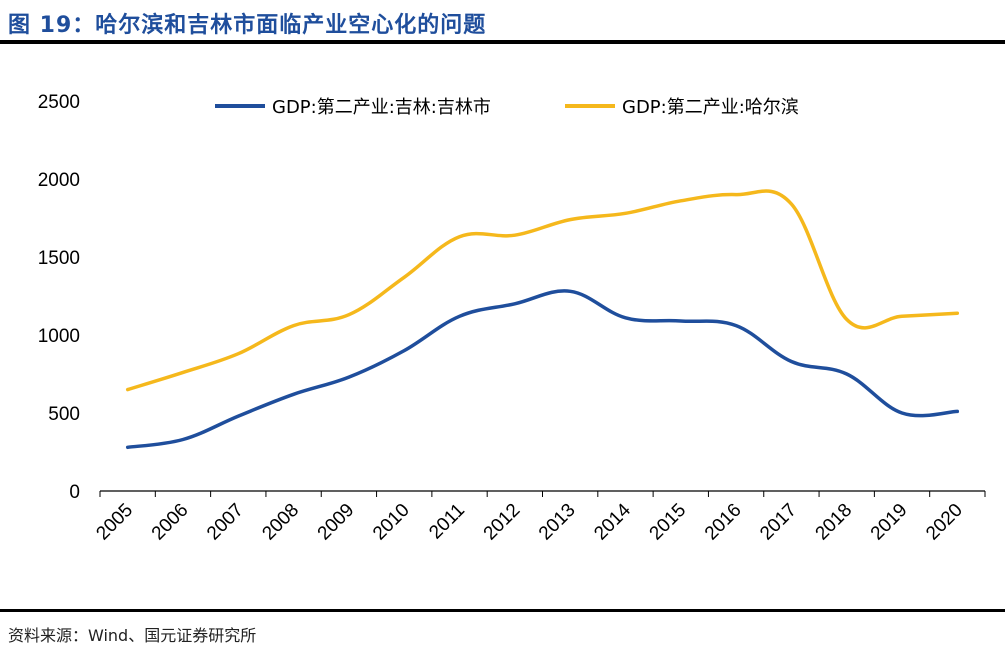 The image size is (1005, 653). What do you see at coordinates (542, 494) in the screenshot?
I see `x-axis-tick-marks` at bounding box center [542, 494].